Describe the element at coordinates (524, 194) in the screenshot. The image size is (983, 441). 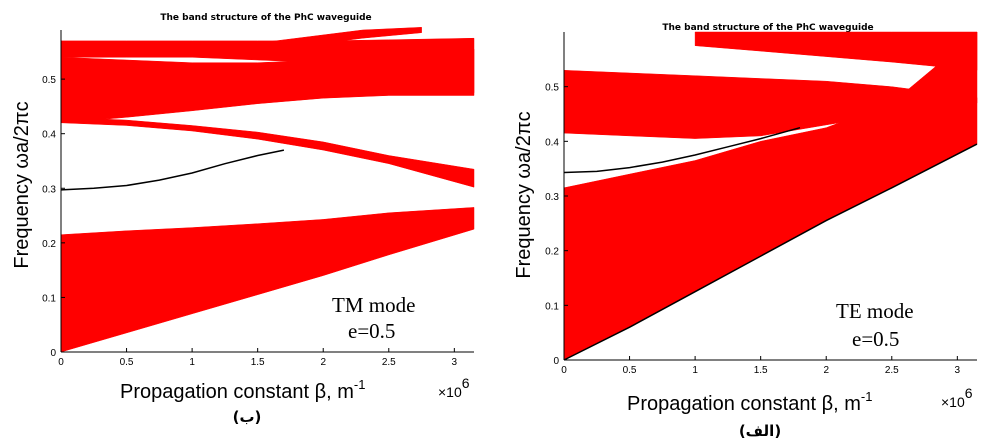
I see `panel-right-ylabel: Frequency ωa/2πc` at that location.